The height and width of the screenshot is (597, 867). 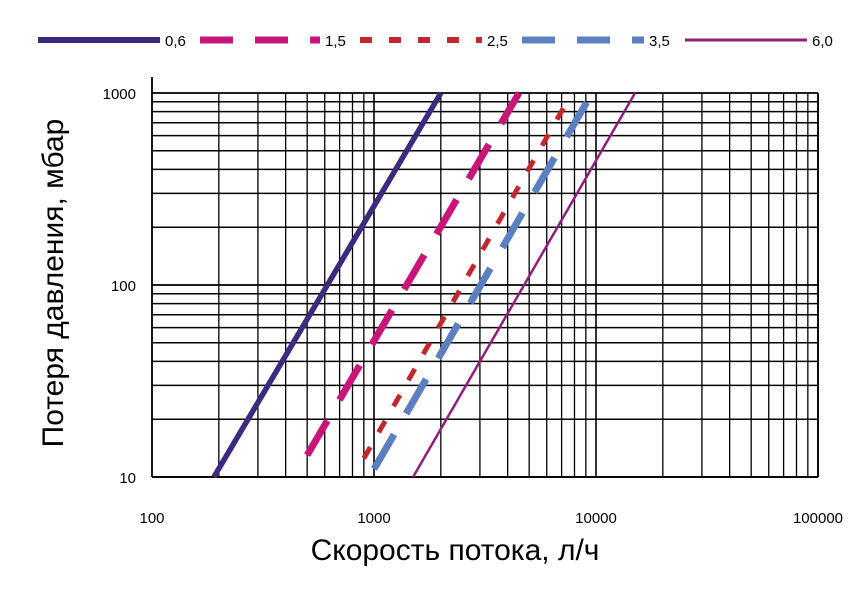 I want to click on x-tick-label: 10000, so click(x=596, y=518).